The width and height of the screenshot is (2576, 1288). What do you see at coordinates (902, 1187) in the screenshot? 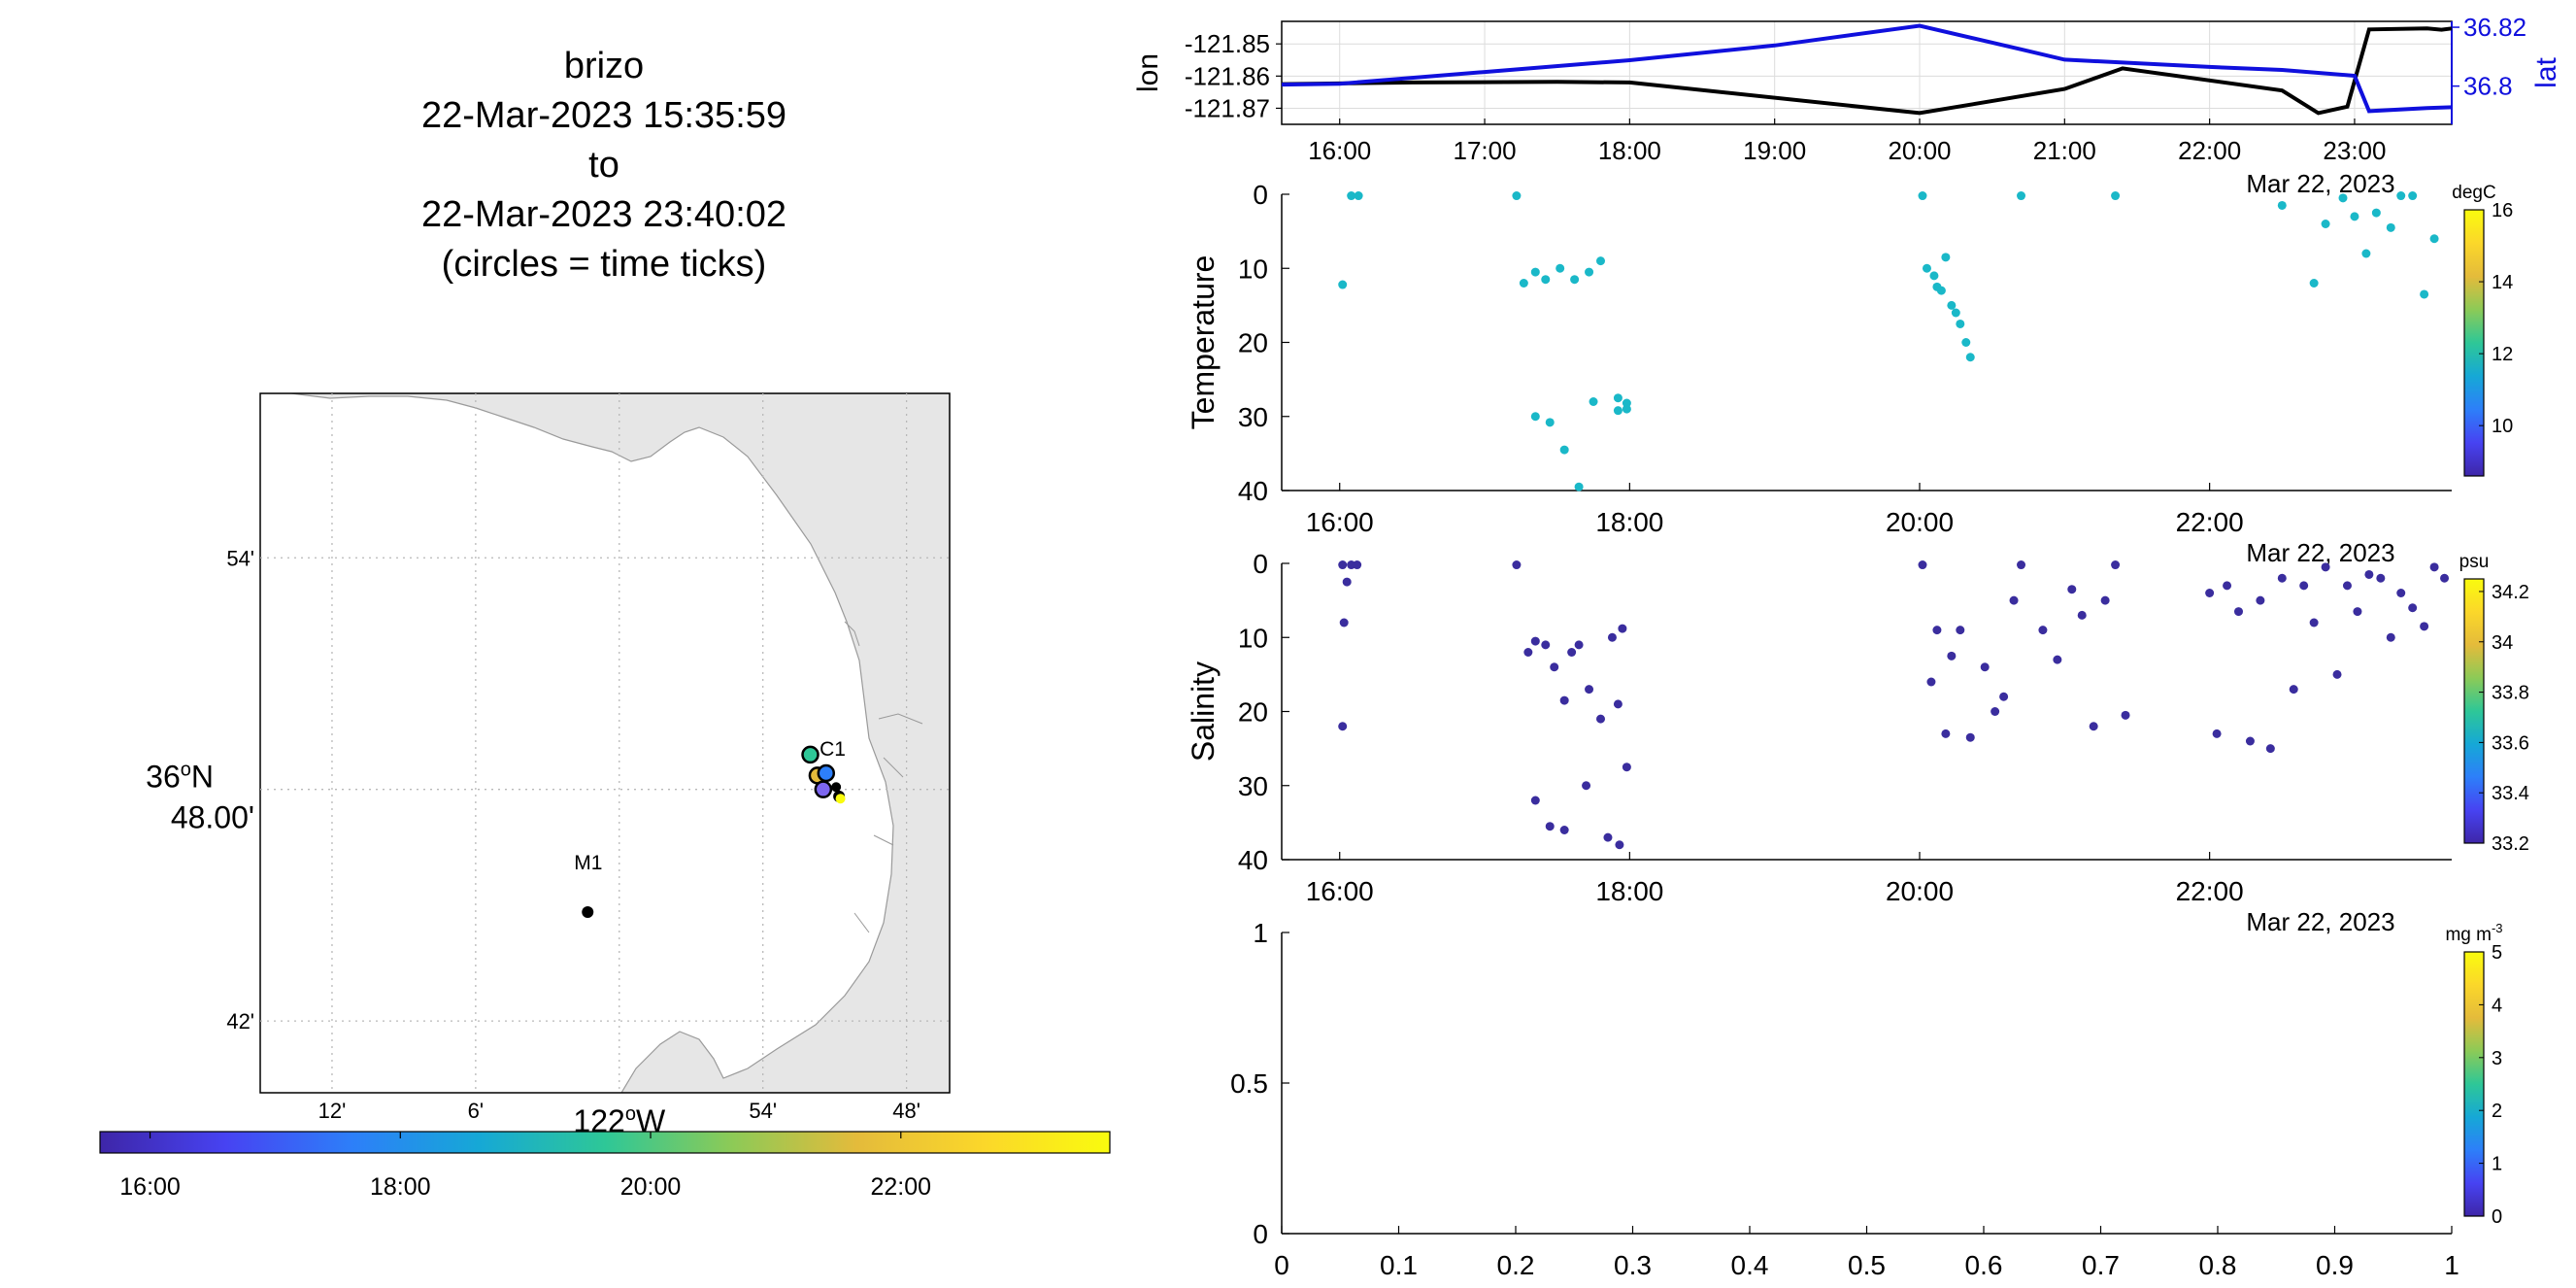
I see `time-colorbar-tick-label: 22:00` at bounding box center [902, 1187].